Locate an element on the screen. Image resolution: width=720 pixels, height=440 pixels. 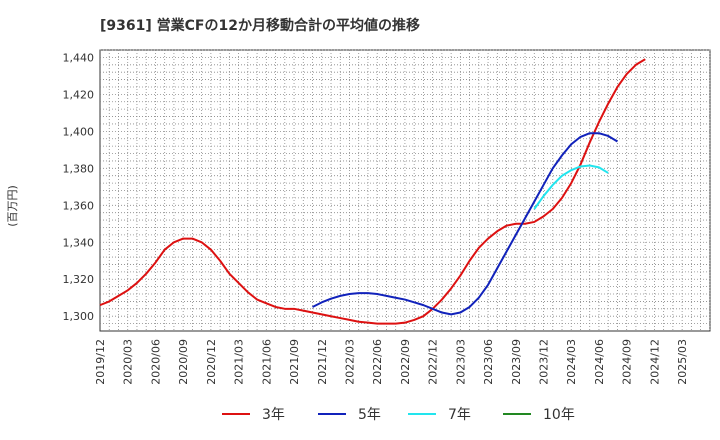
y-tick-label: 1,360 is located at coordinates (79, 205).